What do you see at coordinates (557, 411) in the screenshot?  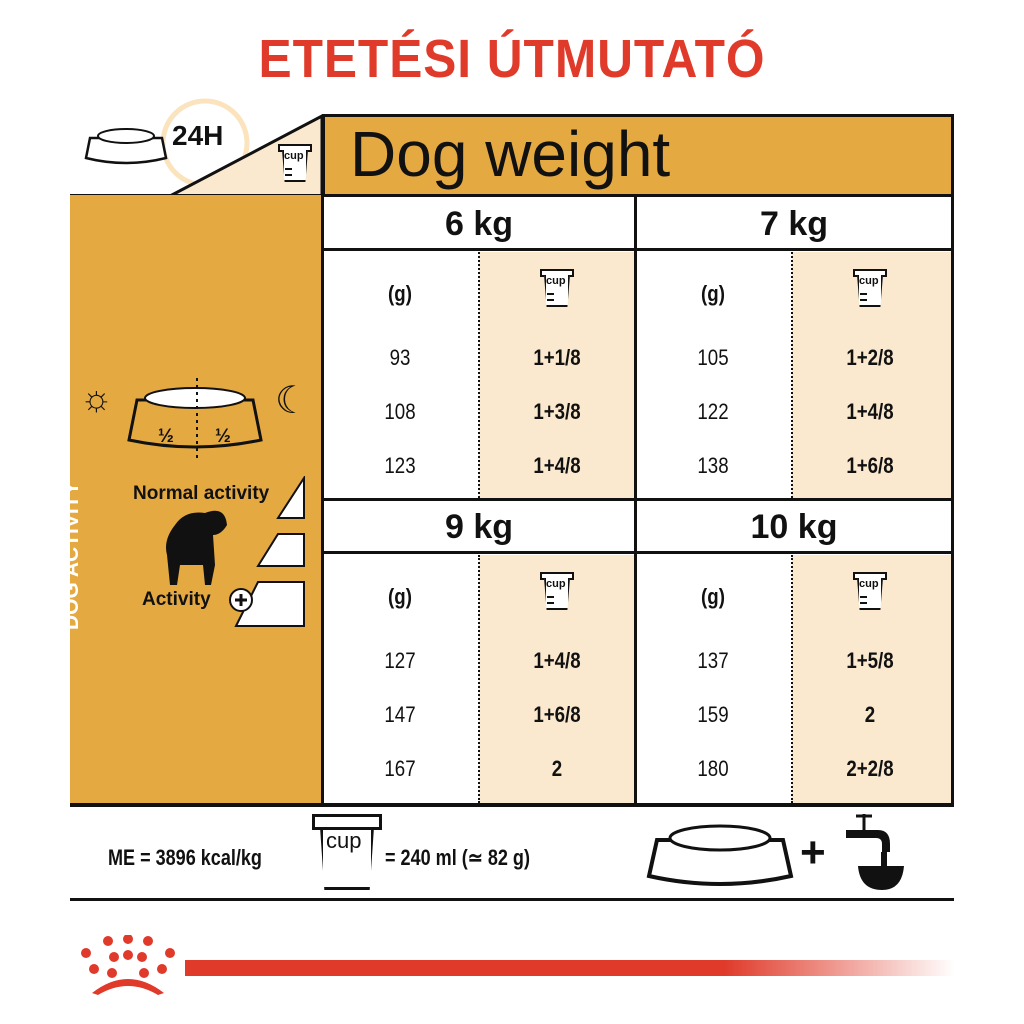 I see `cups-value: 1+3/8` at bounding box center [557, 411].